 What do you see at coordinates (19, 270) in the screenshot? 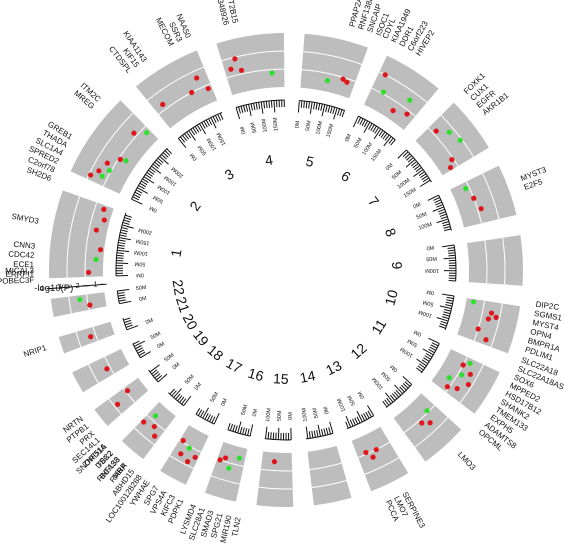
I see `gene-label: MICAL3` at bounding box center [19, 270].